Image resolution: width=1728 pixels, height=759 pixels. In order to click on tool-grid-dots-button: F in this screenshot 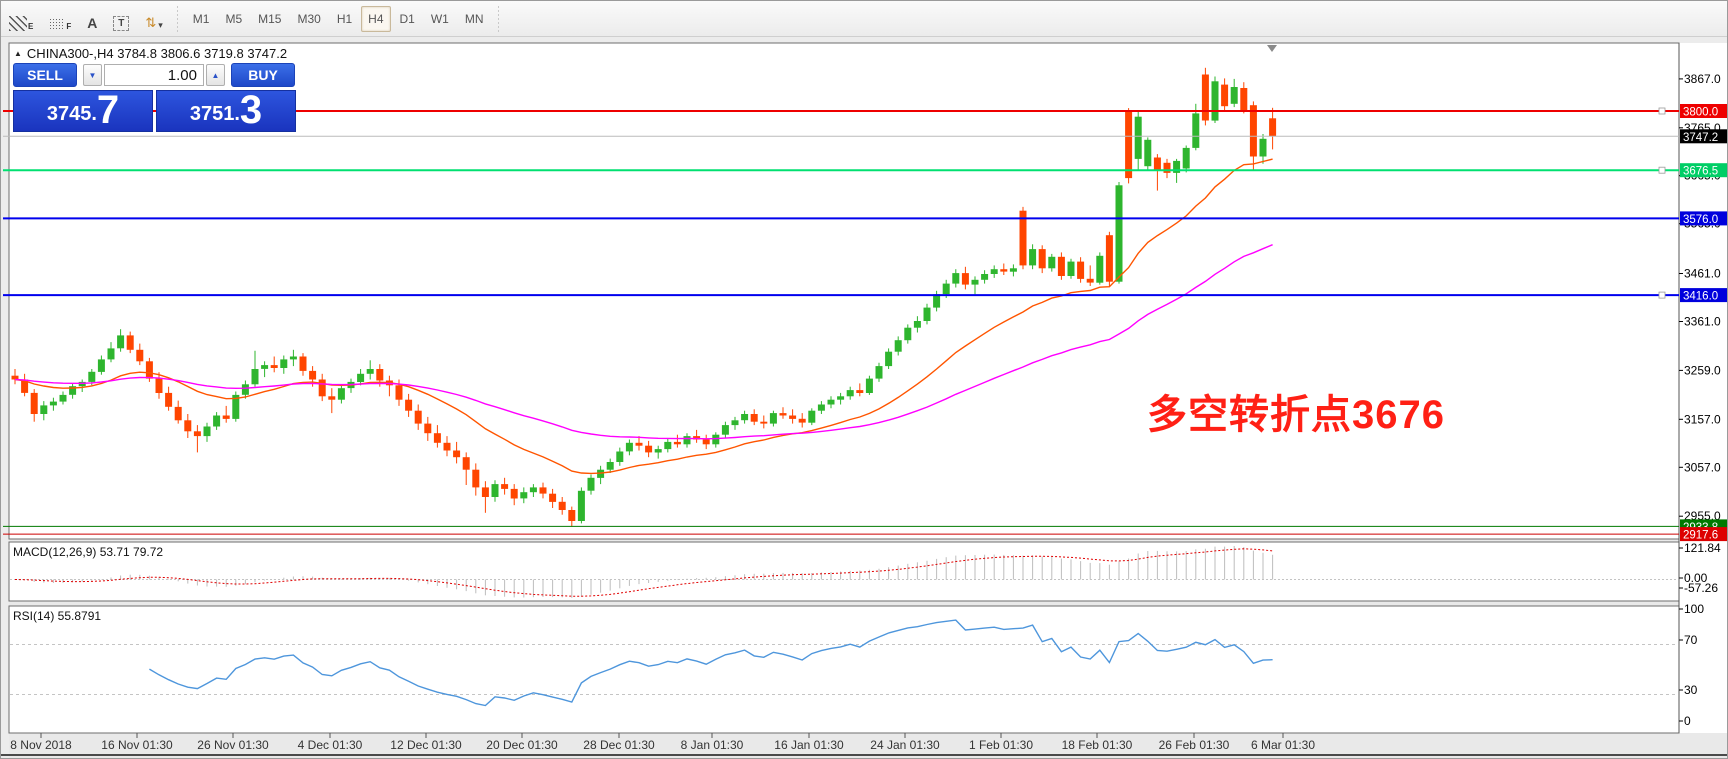, I will do `click(60, 19)`.